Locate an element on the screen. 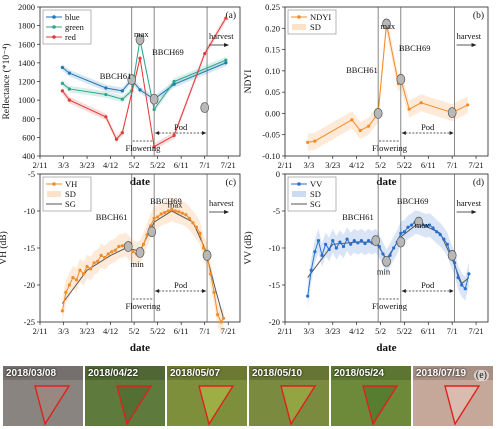 This screenshot has width=500, height=429. y-tick-label: 0.25 is located at coordinates (272, 7).